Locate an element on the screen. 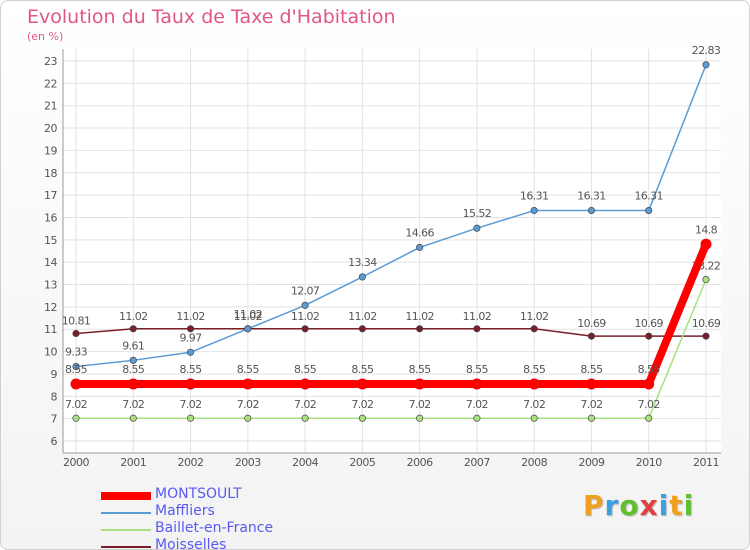 This screenshot has height=550, width=750. x-tick-label: 2007 is located at coordinates (477, 462).